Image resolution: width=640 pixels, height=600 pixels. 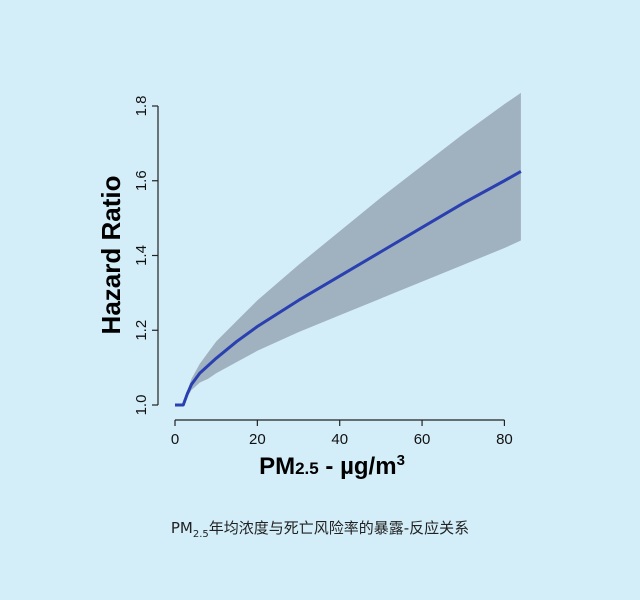 I want to click on x-axis-title-main: PM, so click(x=277, y=466).